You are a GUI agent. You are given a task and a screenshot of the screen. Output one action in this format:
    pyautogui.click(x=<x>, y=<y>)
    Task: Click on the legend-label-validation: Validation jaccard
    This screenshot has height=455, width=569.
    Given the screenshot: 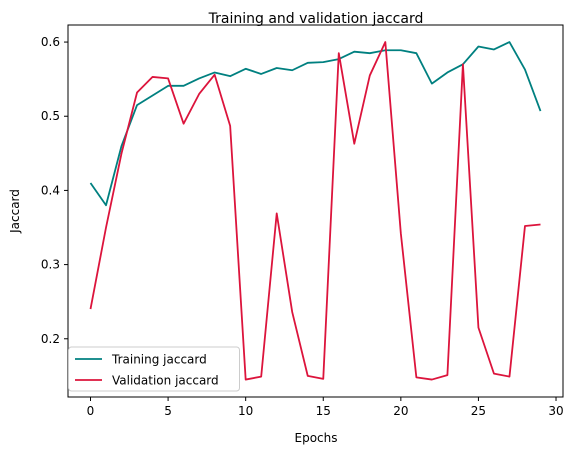 What is the action you would take?
    pyautogui.click(x=165, y=381)
    